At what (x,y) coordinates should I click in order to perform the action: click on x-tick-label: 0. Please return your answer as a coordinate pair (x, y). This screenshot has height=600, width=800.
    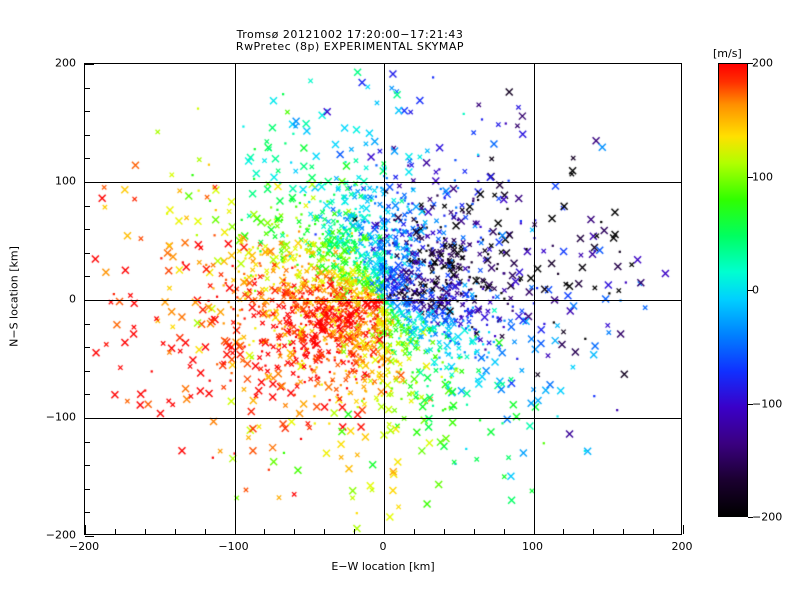
    Looking at the image, I should click on (383, 546).